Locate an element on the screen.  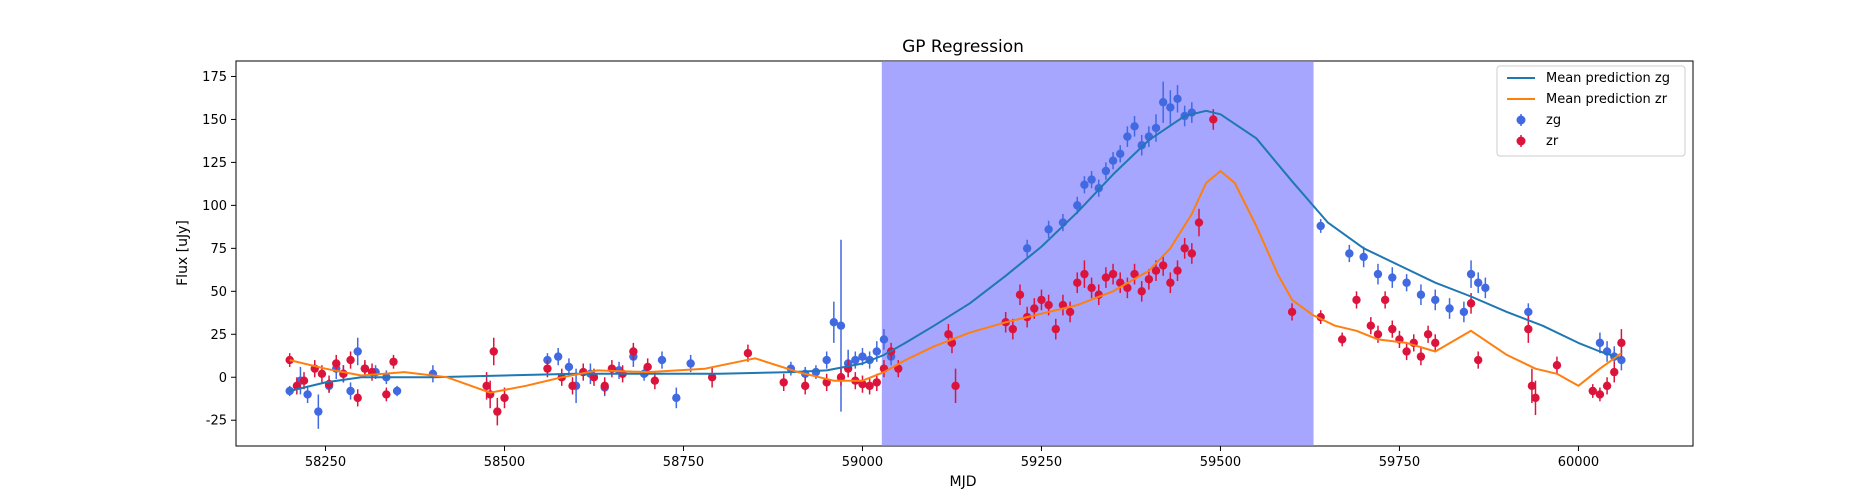
y-tick-label: 25 is located at coordinates (218, 335).